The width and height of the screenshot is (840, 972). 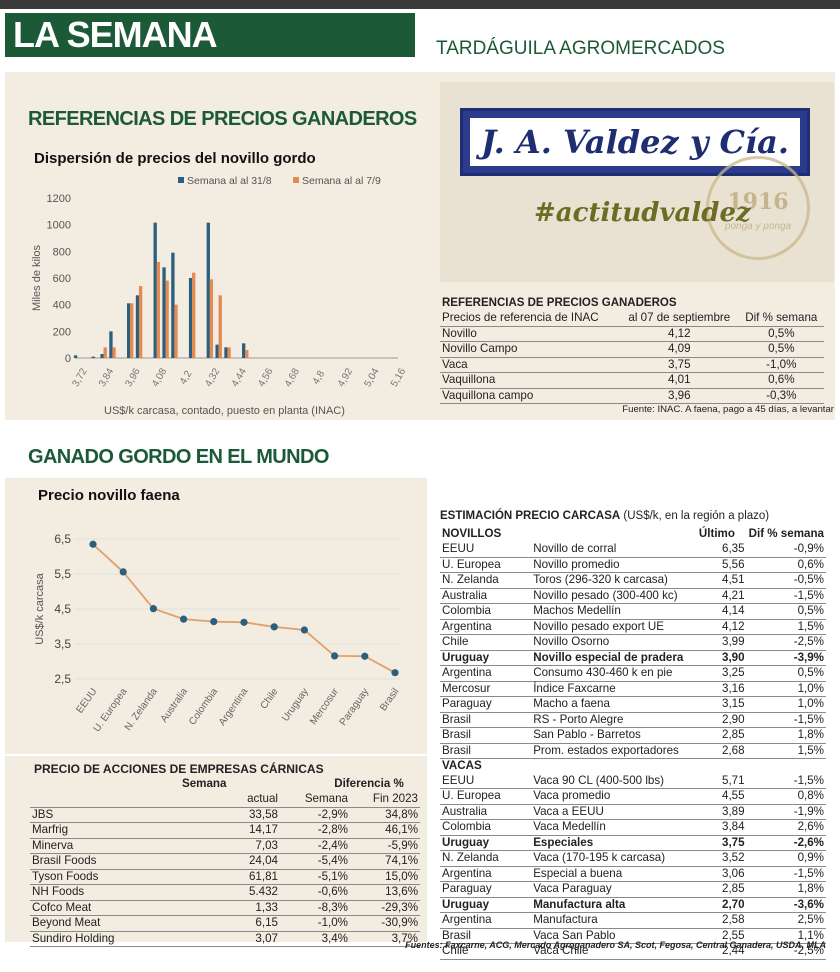 What do you see at coordinates (132, 377) in the screenshot?
I see `x-tick-label: 3,96` at bounding box center [132, 377].